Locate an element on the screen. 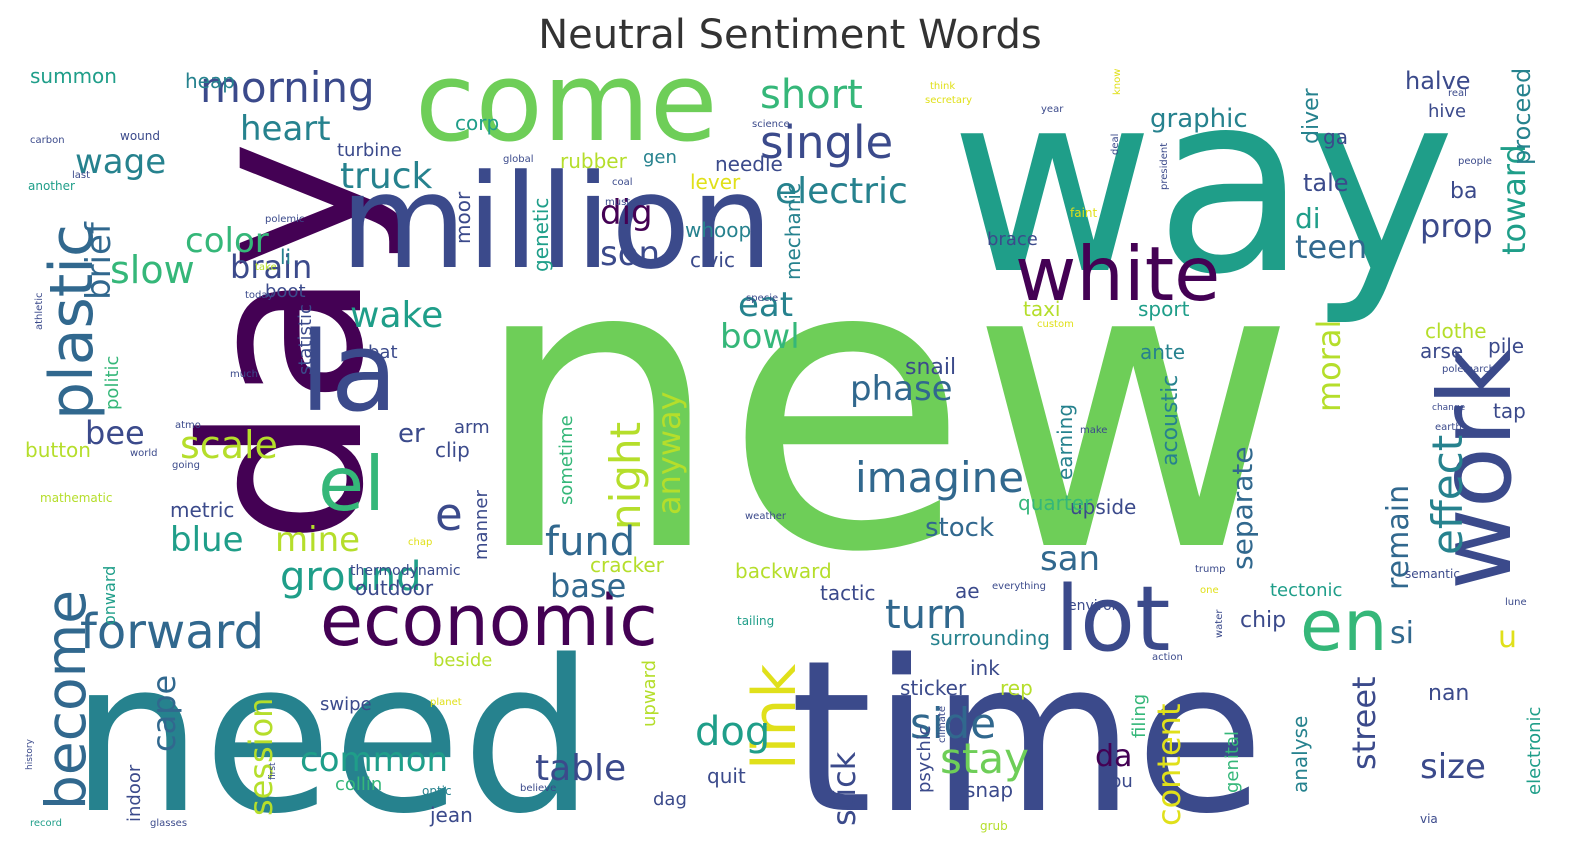 This screenshot has height=860, width=1580. cloud-word-boot: boot is located at coordinates (285, 291).